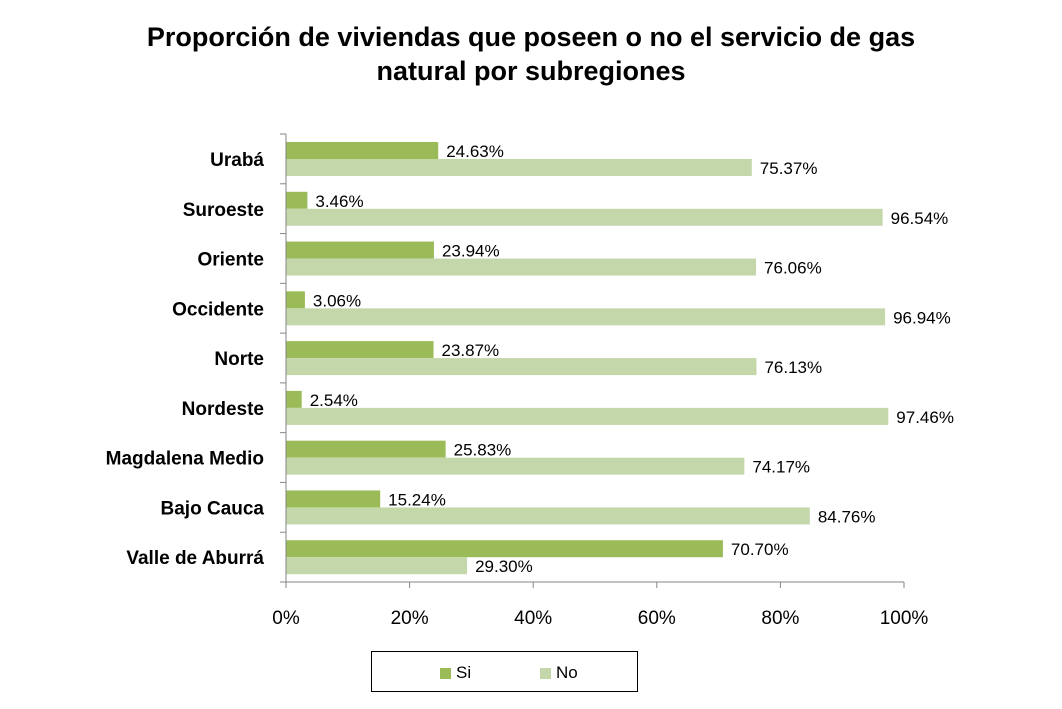 The image size is (1062, 709). What do you see at coordinates (504, 566) in the screenshot?
I see `data-label-valle-de-aburra-no: 29.30%` at bounding box center [504, 566].